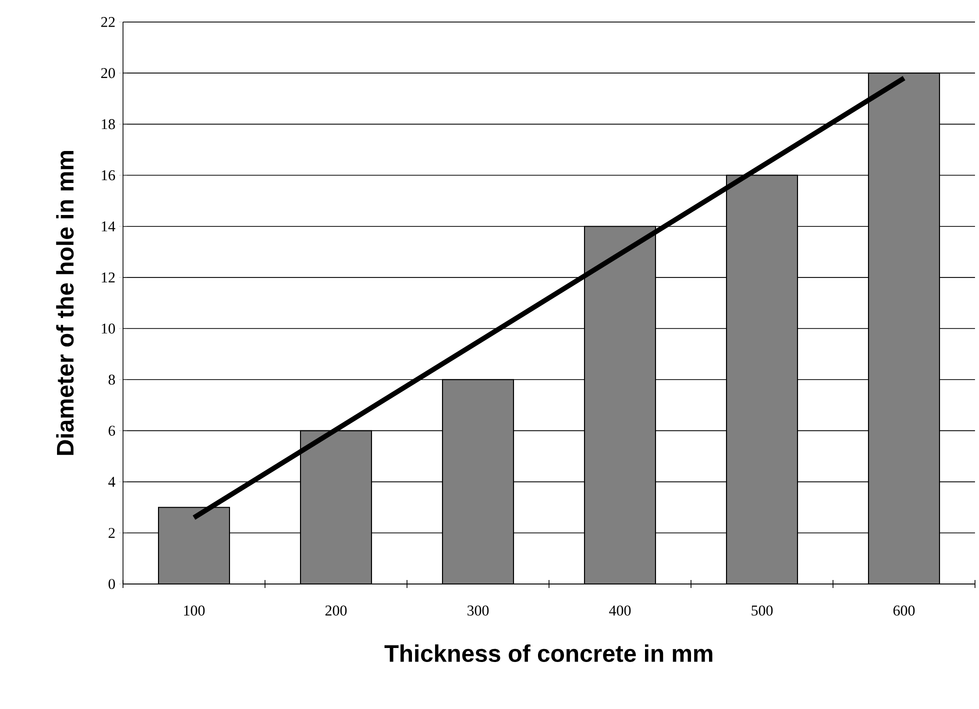 The width and height of the screenshot is (979, 709). What do you see at coordinates (620, 611) in the screenshot?
I see `x-tick-label: 400` at bounding box center [620, 611].